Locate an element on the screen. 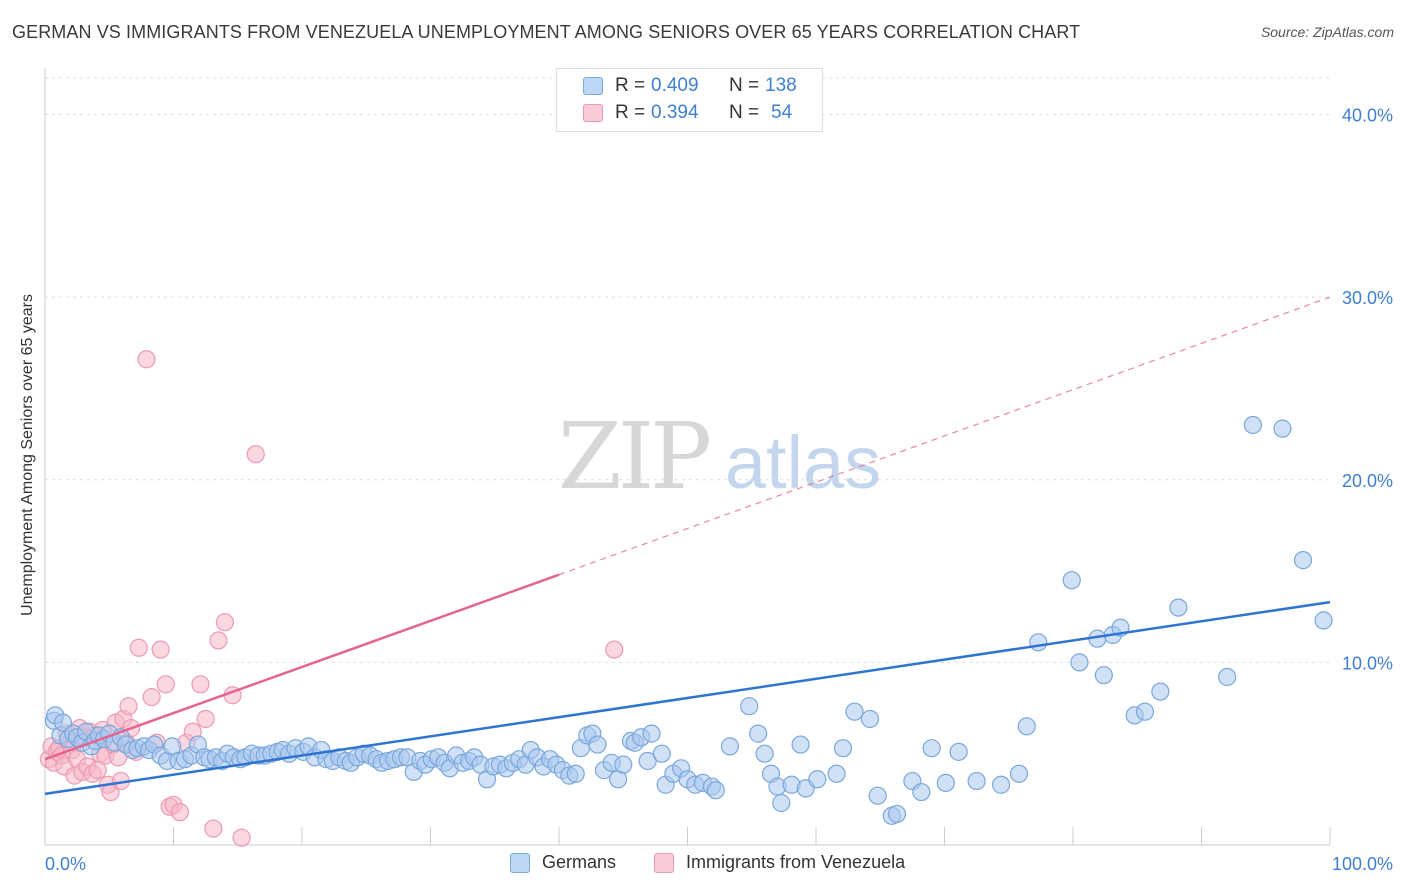 This screenshot has width=1406, height=892. legend-swatch-venezuela is located at coordinates (593, 113).